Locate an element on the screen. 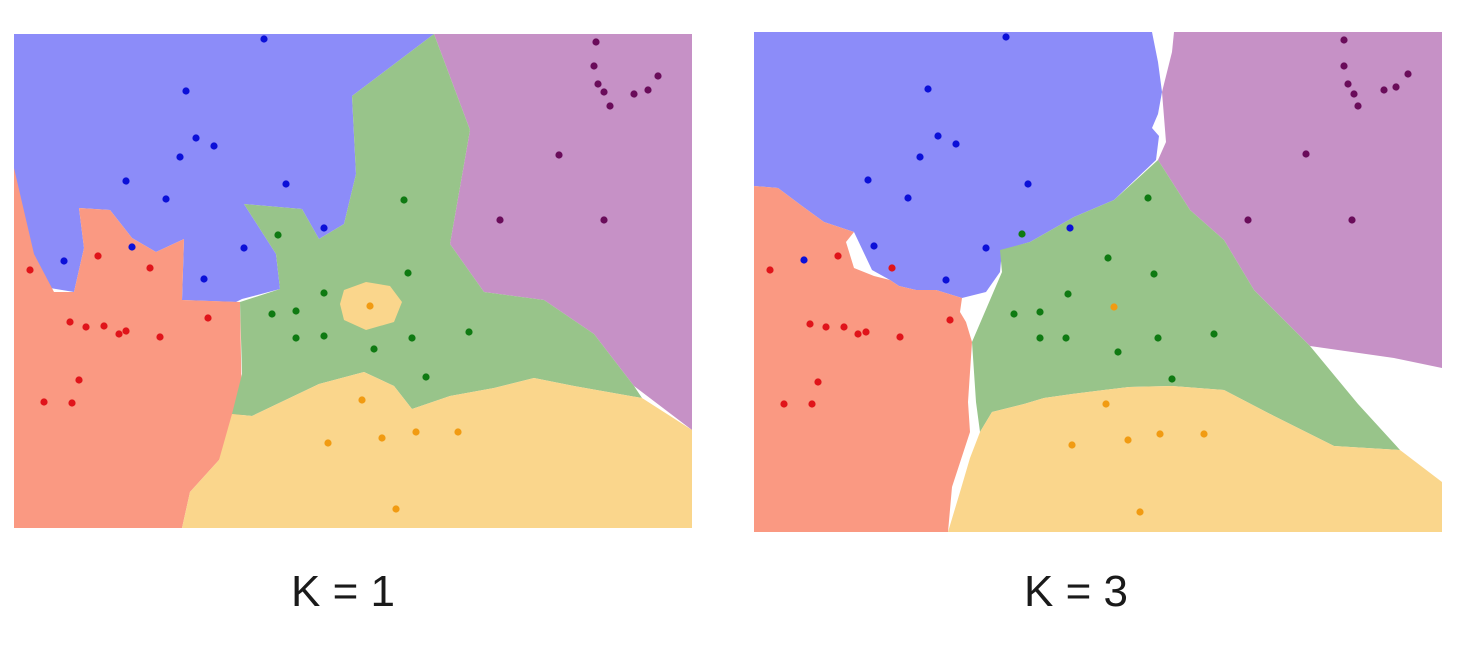 The height and width of the screenshot is (646, 1476). region-orange is located at coordinates (1195, 459).